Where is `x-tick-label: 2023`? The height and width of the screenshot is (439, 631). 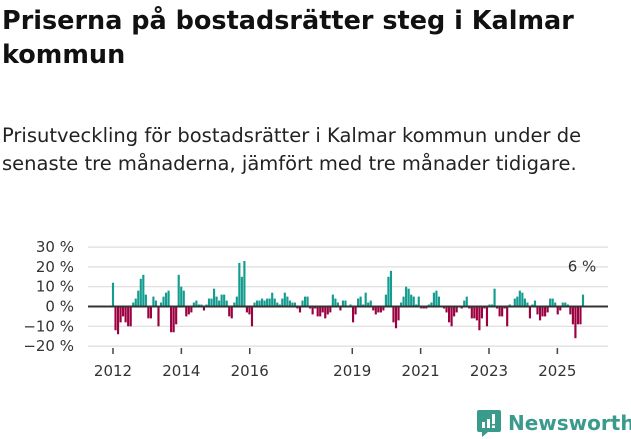 x-tick-label: 2023 is located at coordinates (489, 371).